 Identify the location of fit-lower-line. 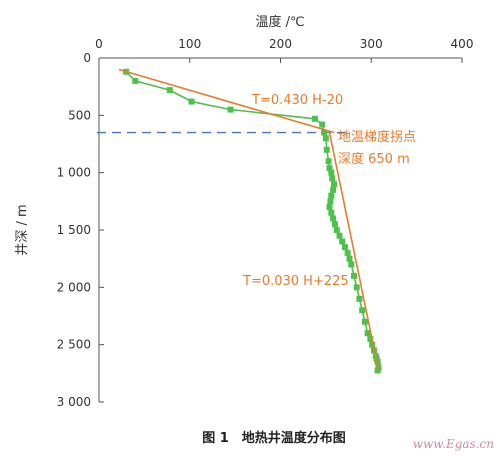
(354, 251).